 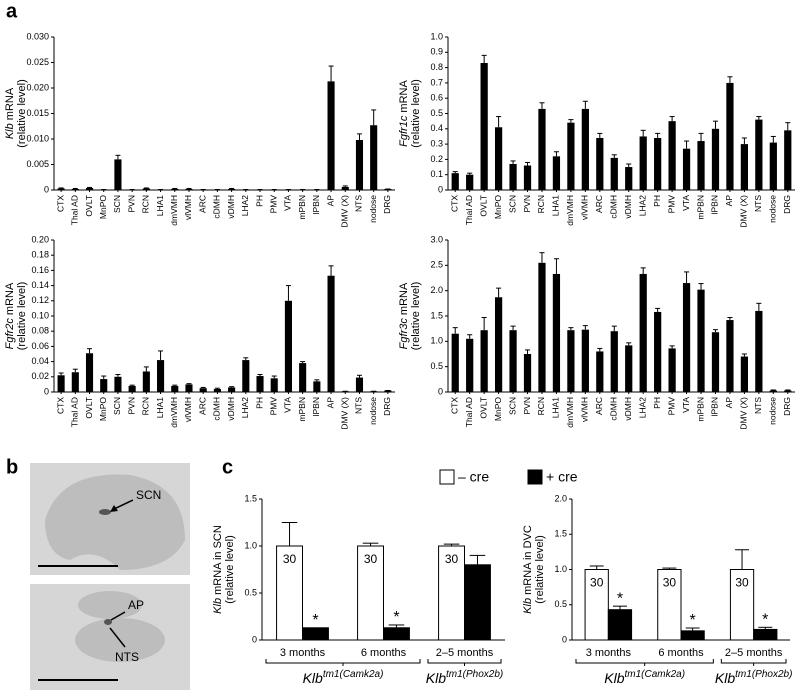 What do you see at coordinates (753, 662) in the screenshot?
I see `bracket` at bounding box center [753, 662].